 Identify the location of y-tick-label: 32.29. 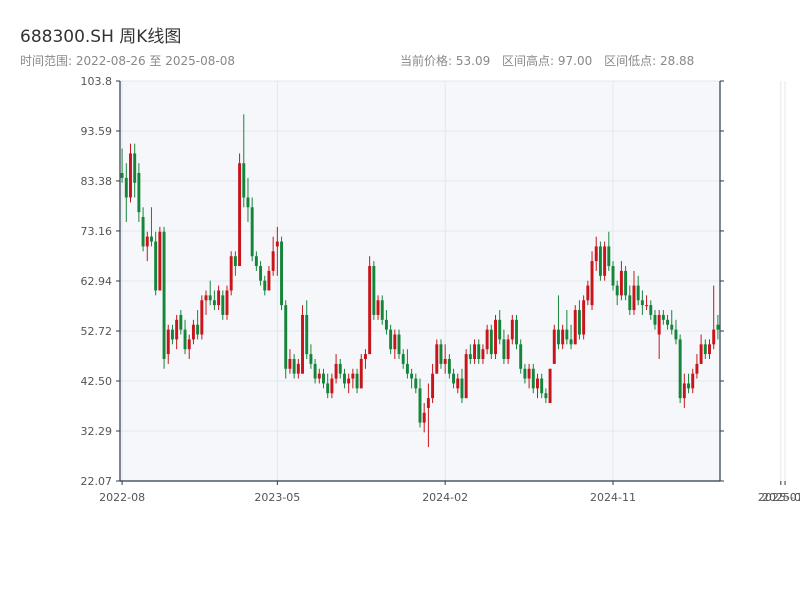
(97, 431).